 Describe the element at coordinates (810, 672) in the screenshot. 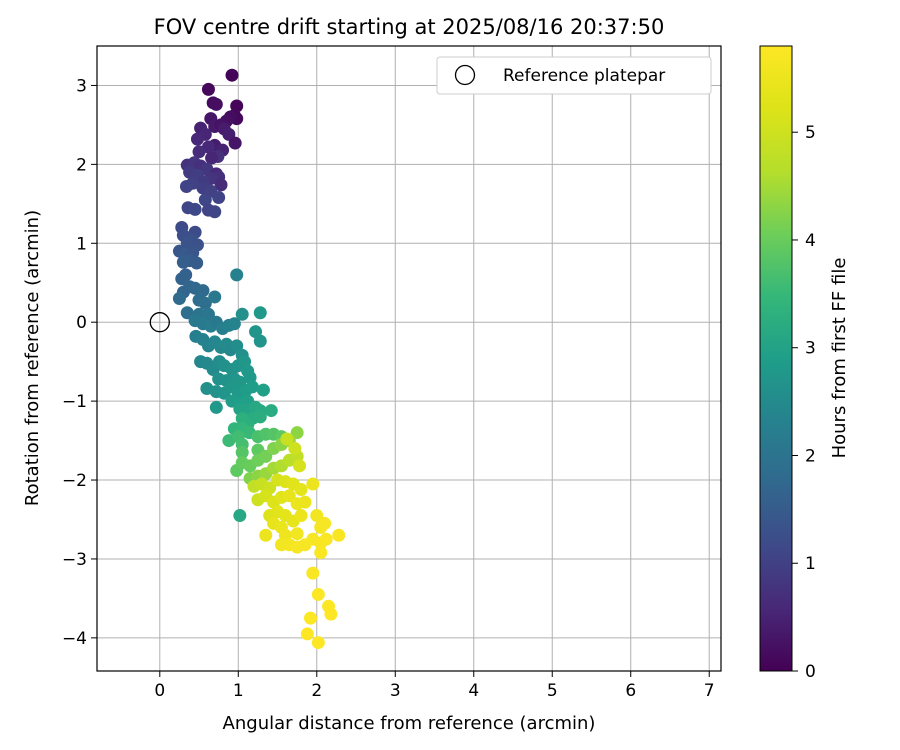

I see `colorbar-tick-label: 0` at that location.